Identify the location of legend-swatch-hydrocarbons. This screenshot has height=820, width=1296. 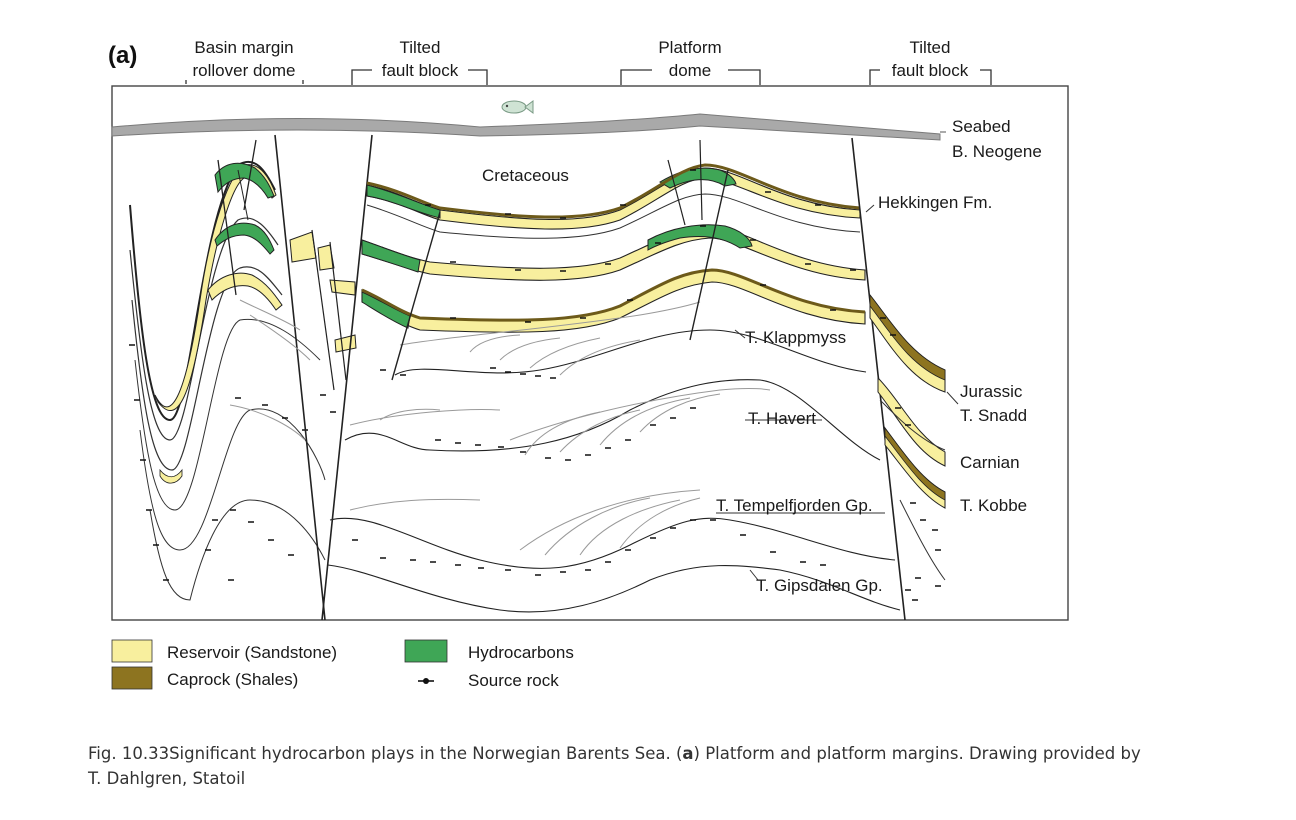
(426, 651).